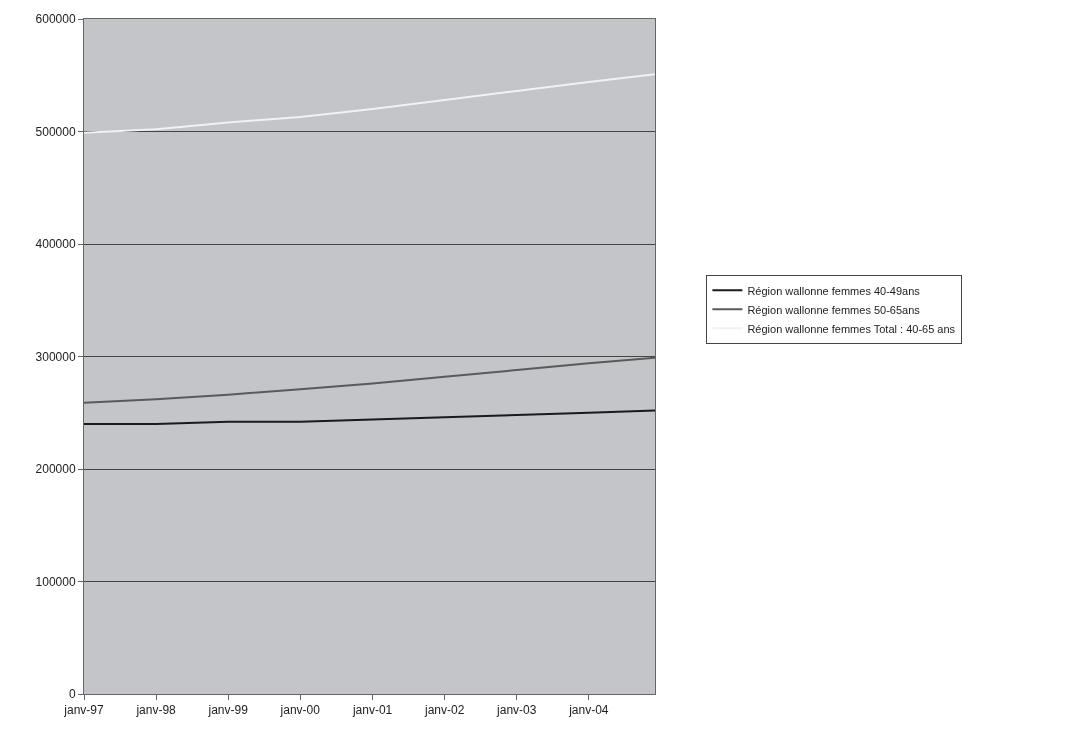 The height and width of the screenshot is (729, 1077). Describe the element at coordinates (55, 581) in the screenshot. I see `y-tick-label: 100000` at that location.